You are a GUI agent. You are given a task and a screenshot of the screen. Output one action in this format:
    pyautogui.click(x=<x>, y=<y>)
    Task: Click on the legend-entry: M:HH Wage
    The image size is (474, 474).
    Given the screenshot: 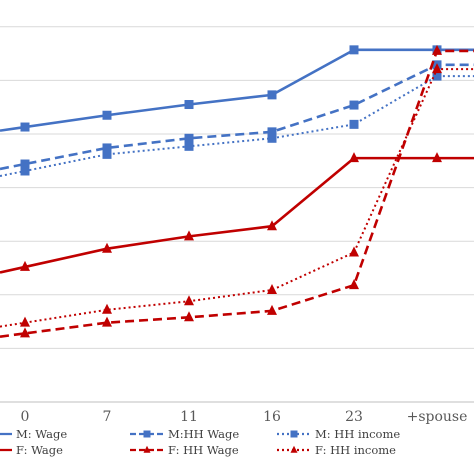 What is the action you would take?
    pyautogui.click(x=184, y=434)
    